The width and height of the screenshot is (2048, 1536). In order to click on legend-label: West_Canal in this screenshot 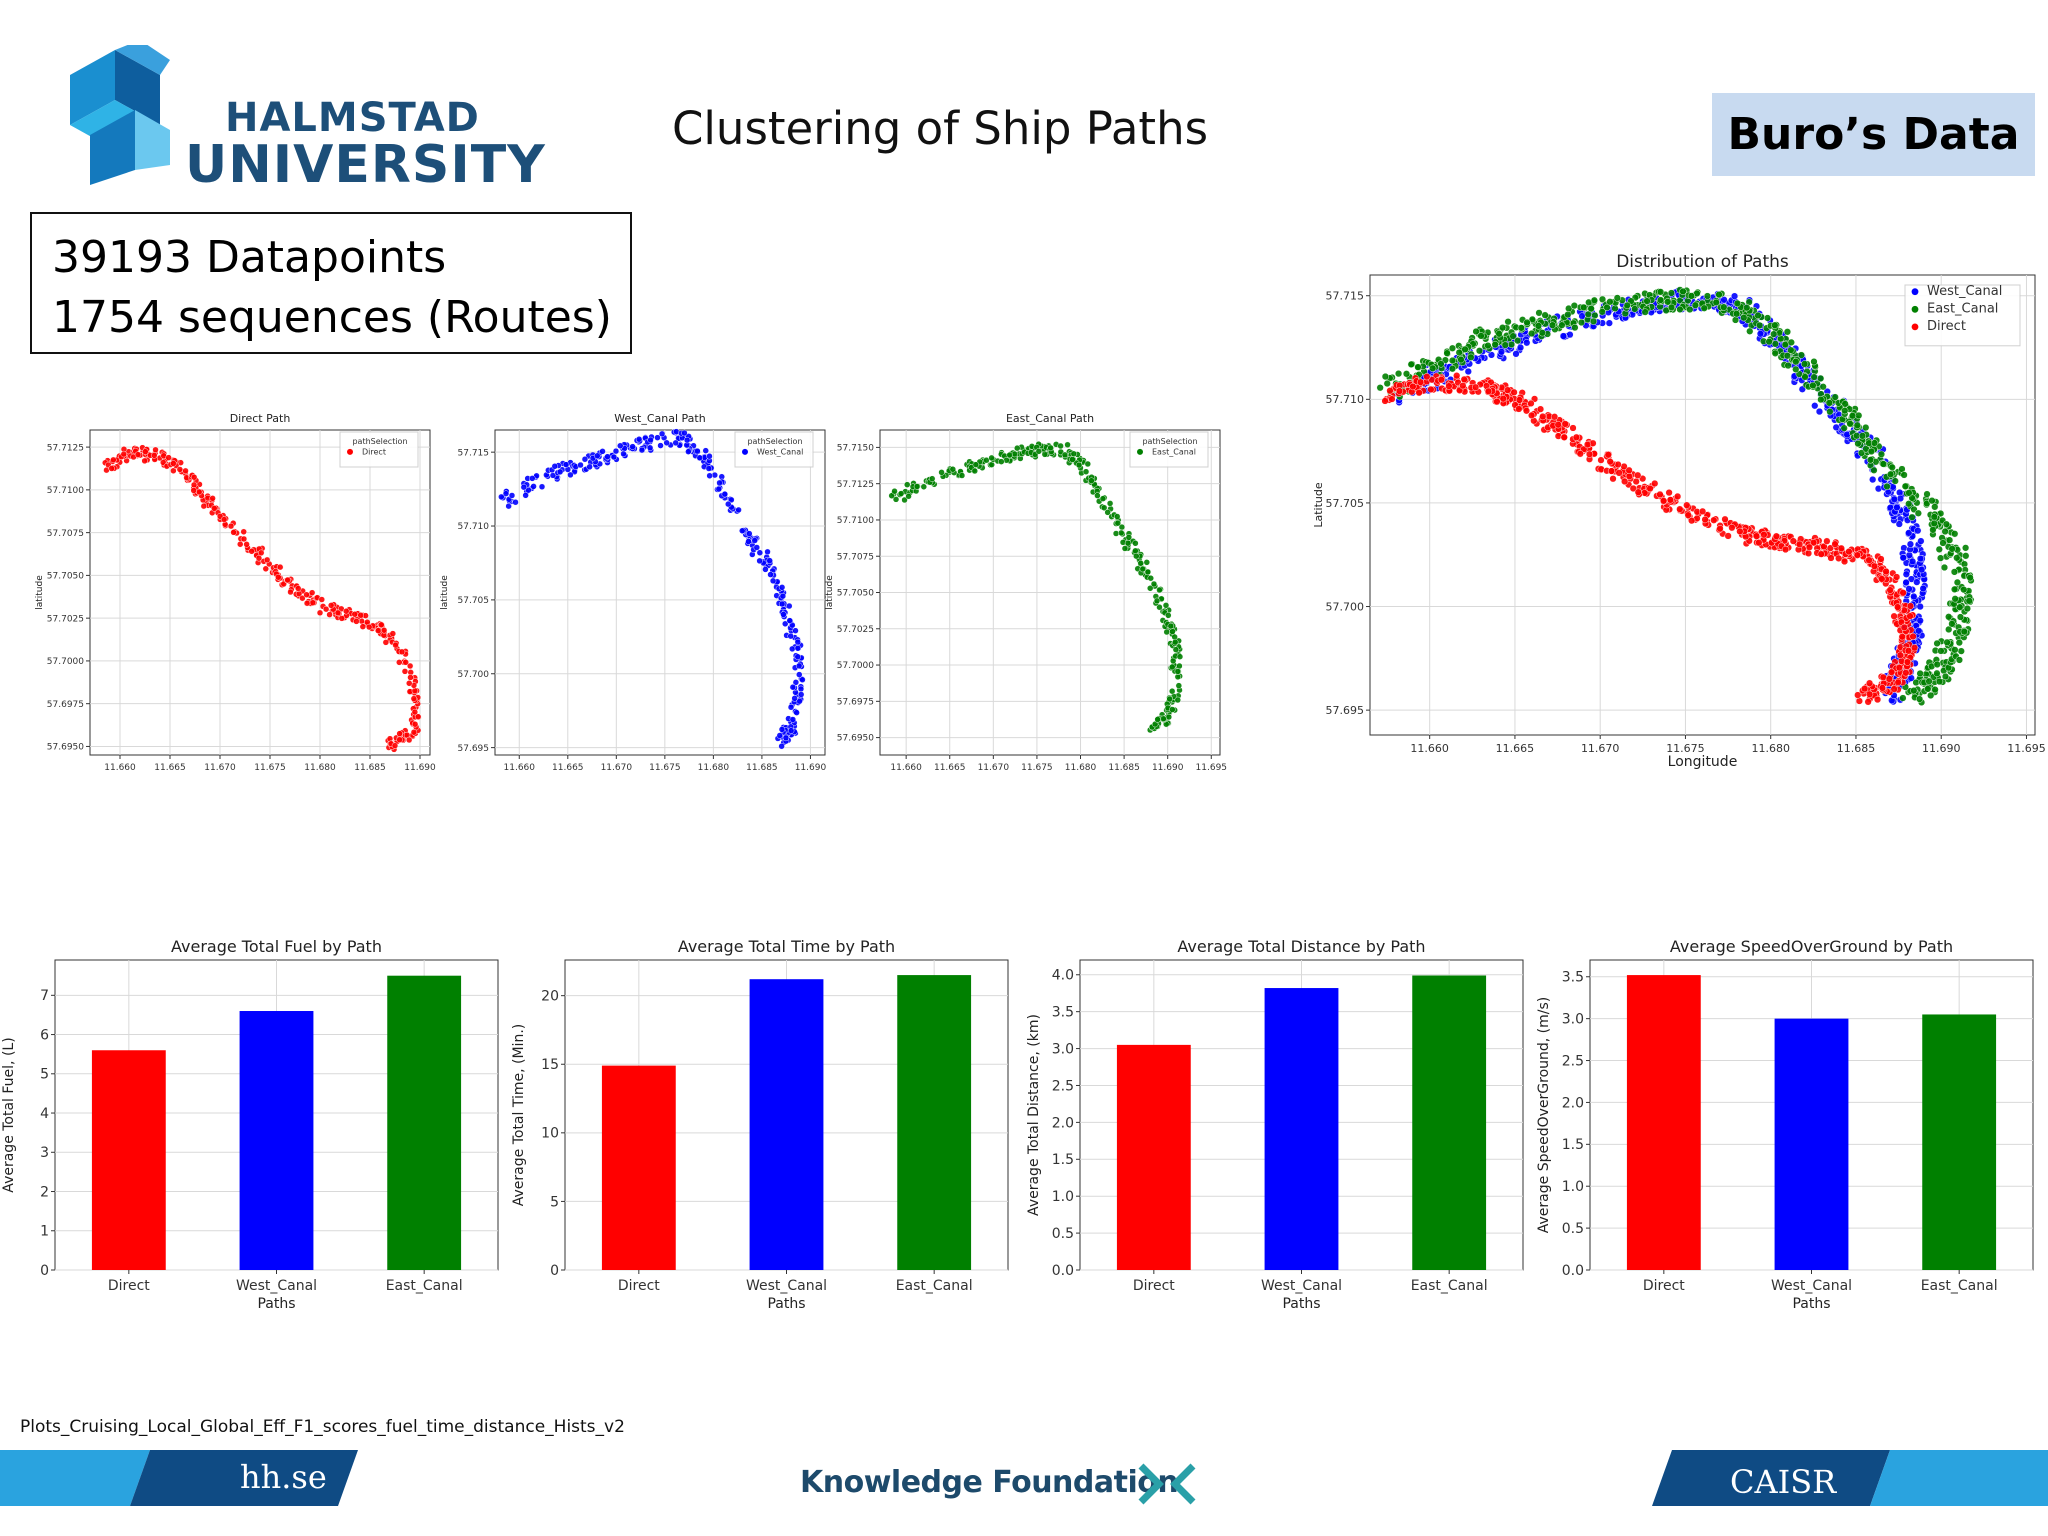, I will do `click(1964, 291)`.